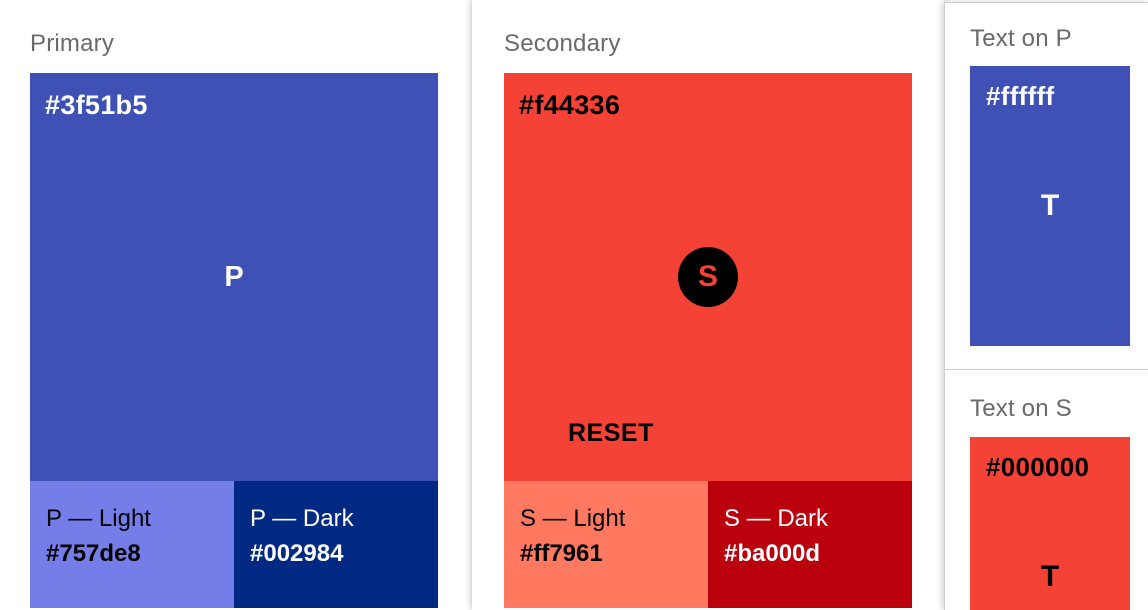 Image resolution: width=1148 pixels, height=610 pixels. I want to click on secondary-dark-hex: #ba000d, so click(772, 554).